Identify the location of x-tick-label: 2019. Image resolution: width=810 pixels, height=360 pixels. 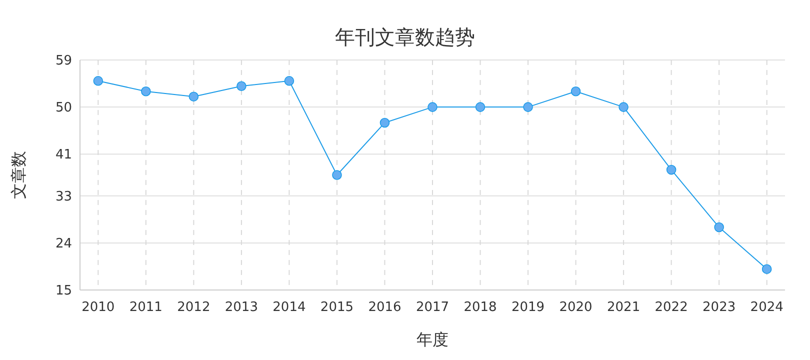
(528, 307).